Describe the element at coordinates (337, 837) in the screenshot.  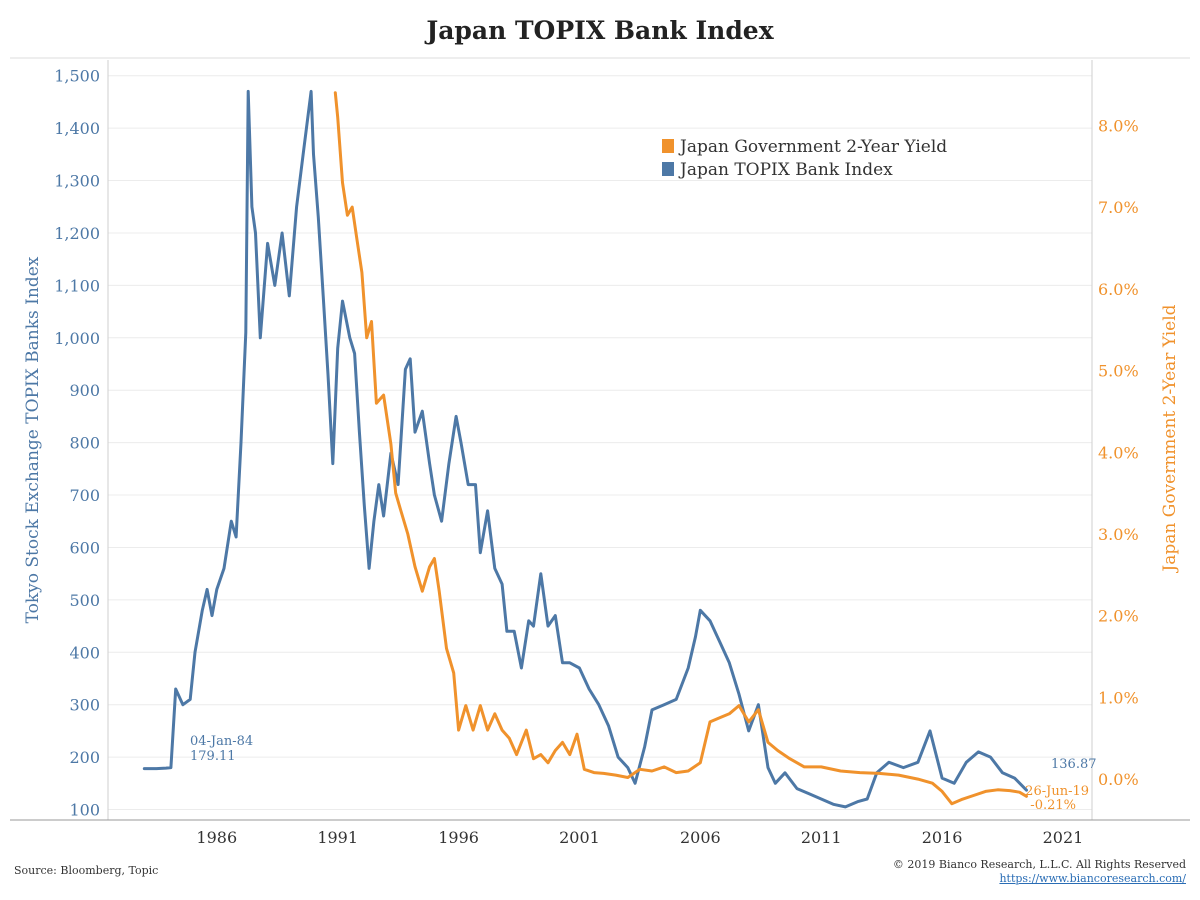
I see `x-tick-label: 1991` at that location.